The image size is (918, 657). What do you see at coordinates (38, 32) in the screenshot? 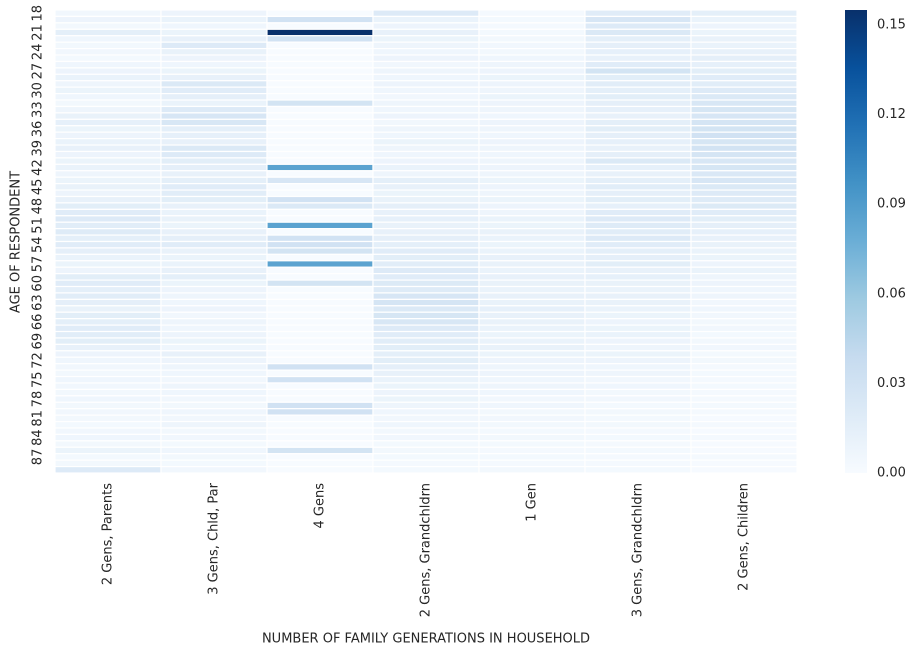
I see `y-tick-label: 21` at bounding box center [38, 32].